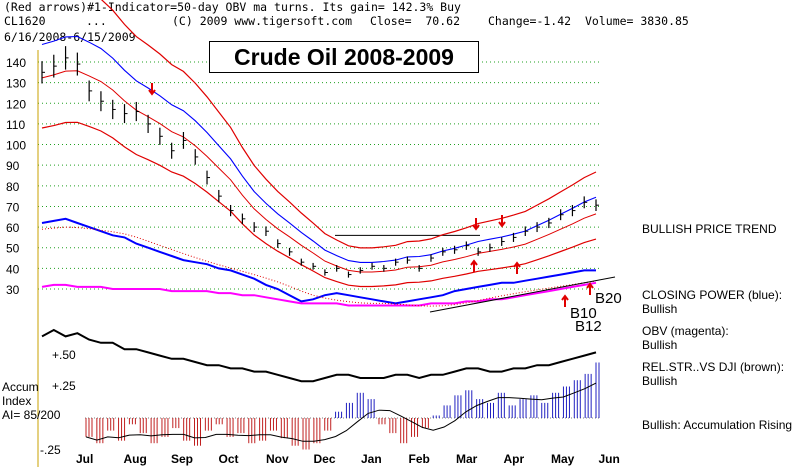 The width and height of the screenshot is (800, 467). What do you see at coordinates (319, 355) in the screenshot?
I see `rel-strength-line` at bounding box center [319, 355].